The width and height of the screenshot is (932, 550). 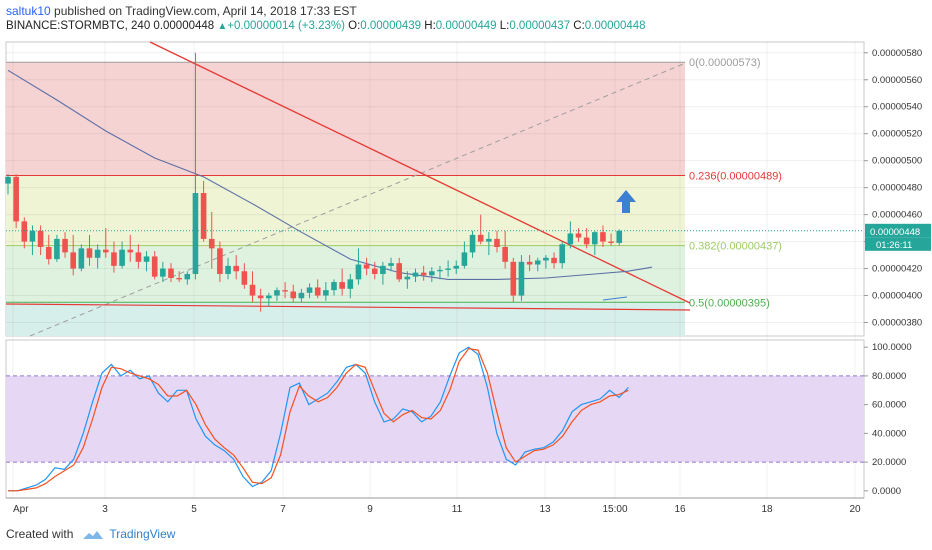 I want to click on time-axis-label: 5, so click(x=194, y=509).